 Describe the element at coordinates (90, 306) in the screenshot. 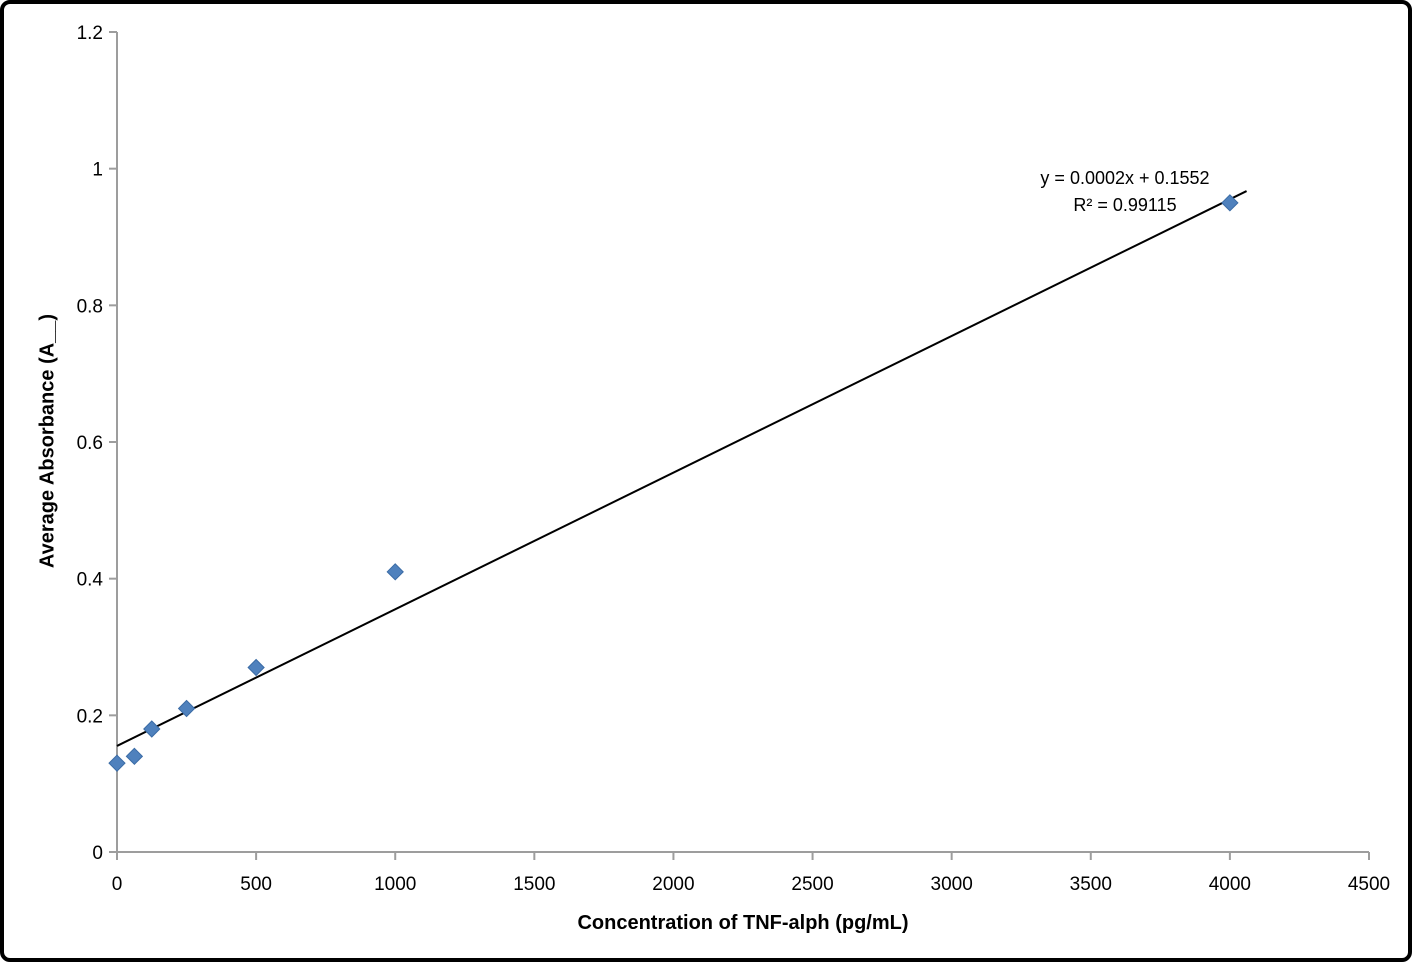

I see `y-tick-label: 0.8` at that location.